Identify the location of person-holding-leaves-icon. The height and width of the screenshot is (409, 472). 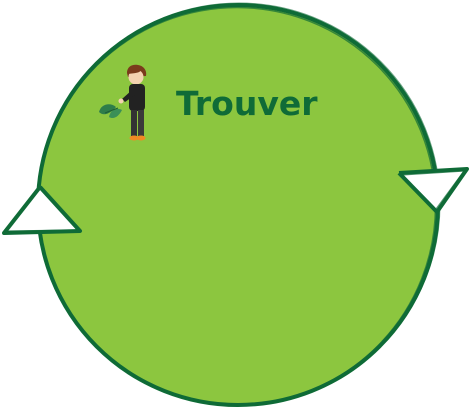
(123, 102).